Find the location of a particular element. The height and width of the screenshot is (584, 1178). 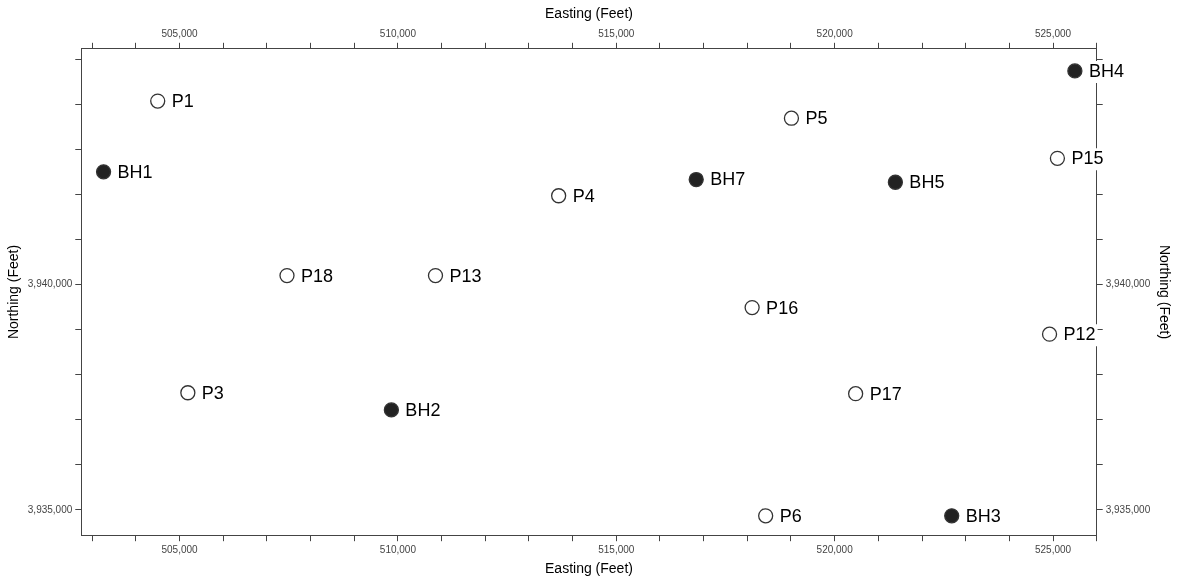

annotation: BH7 is located at coordinates (728, 179).